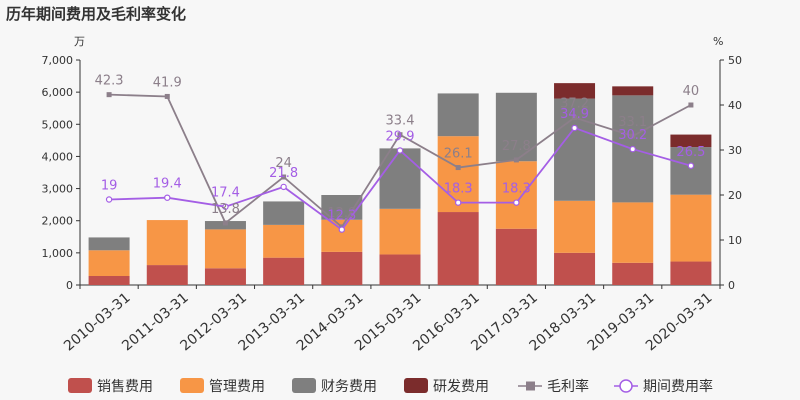 The image size is (800, 400). I want to click on right-axis-tick-label: 40, so click(735, 105).